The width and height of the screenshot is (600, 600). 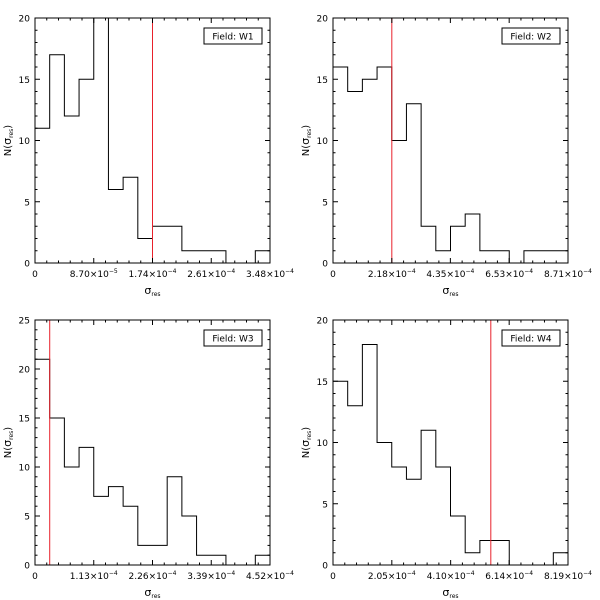 I want to click on legend-label: Field: W3, so click(x=232, y=340).